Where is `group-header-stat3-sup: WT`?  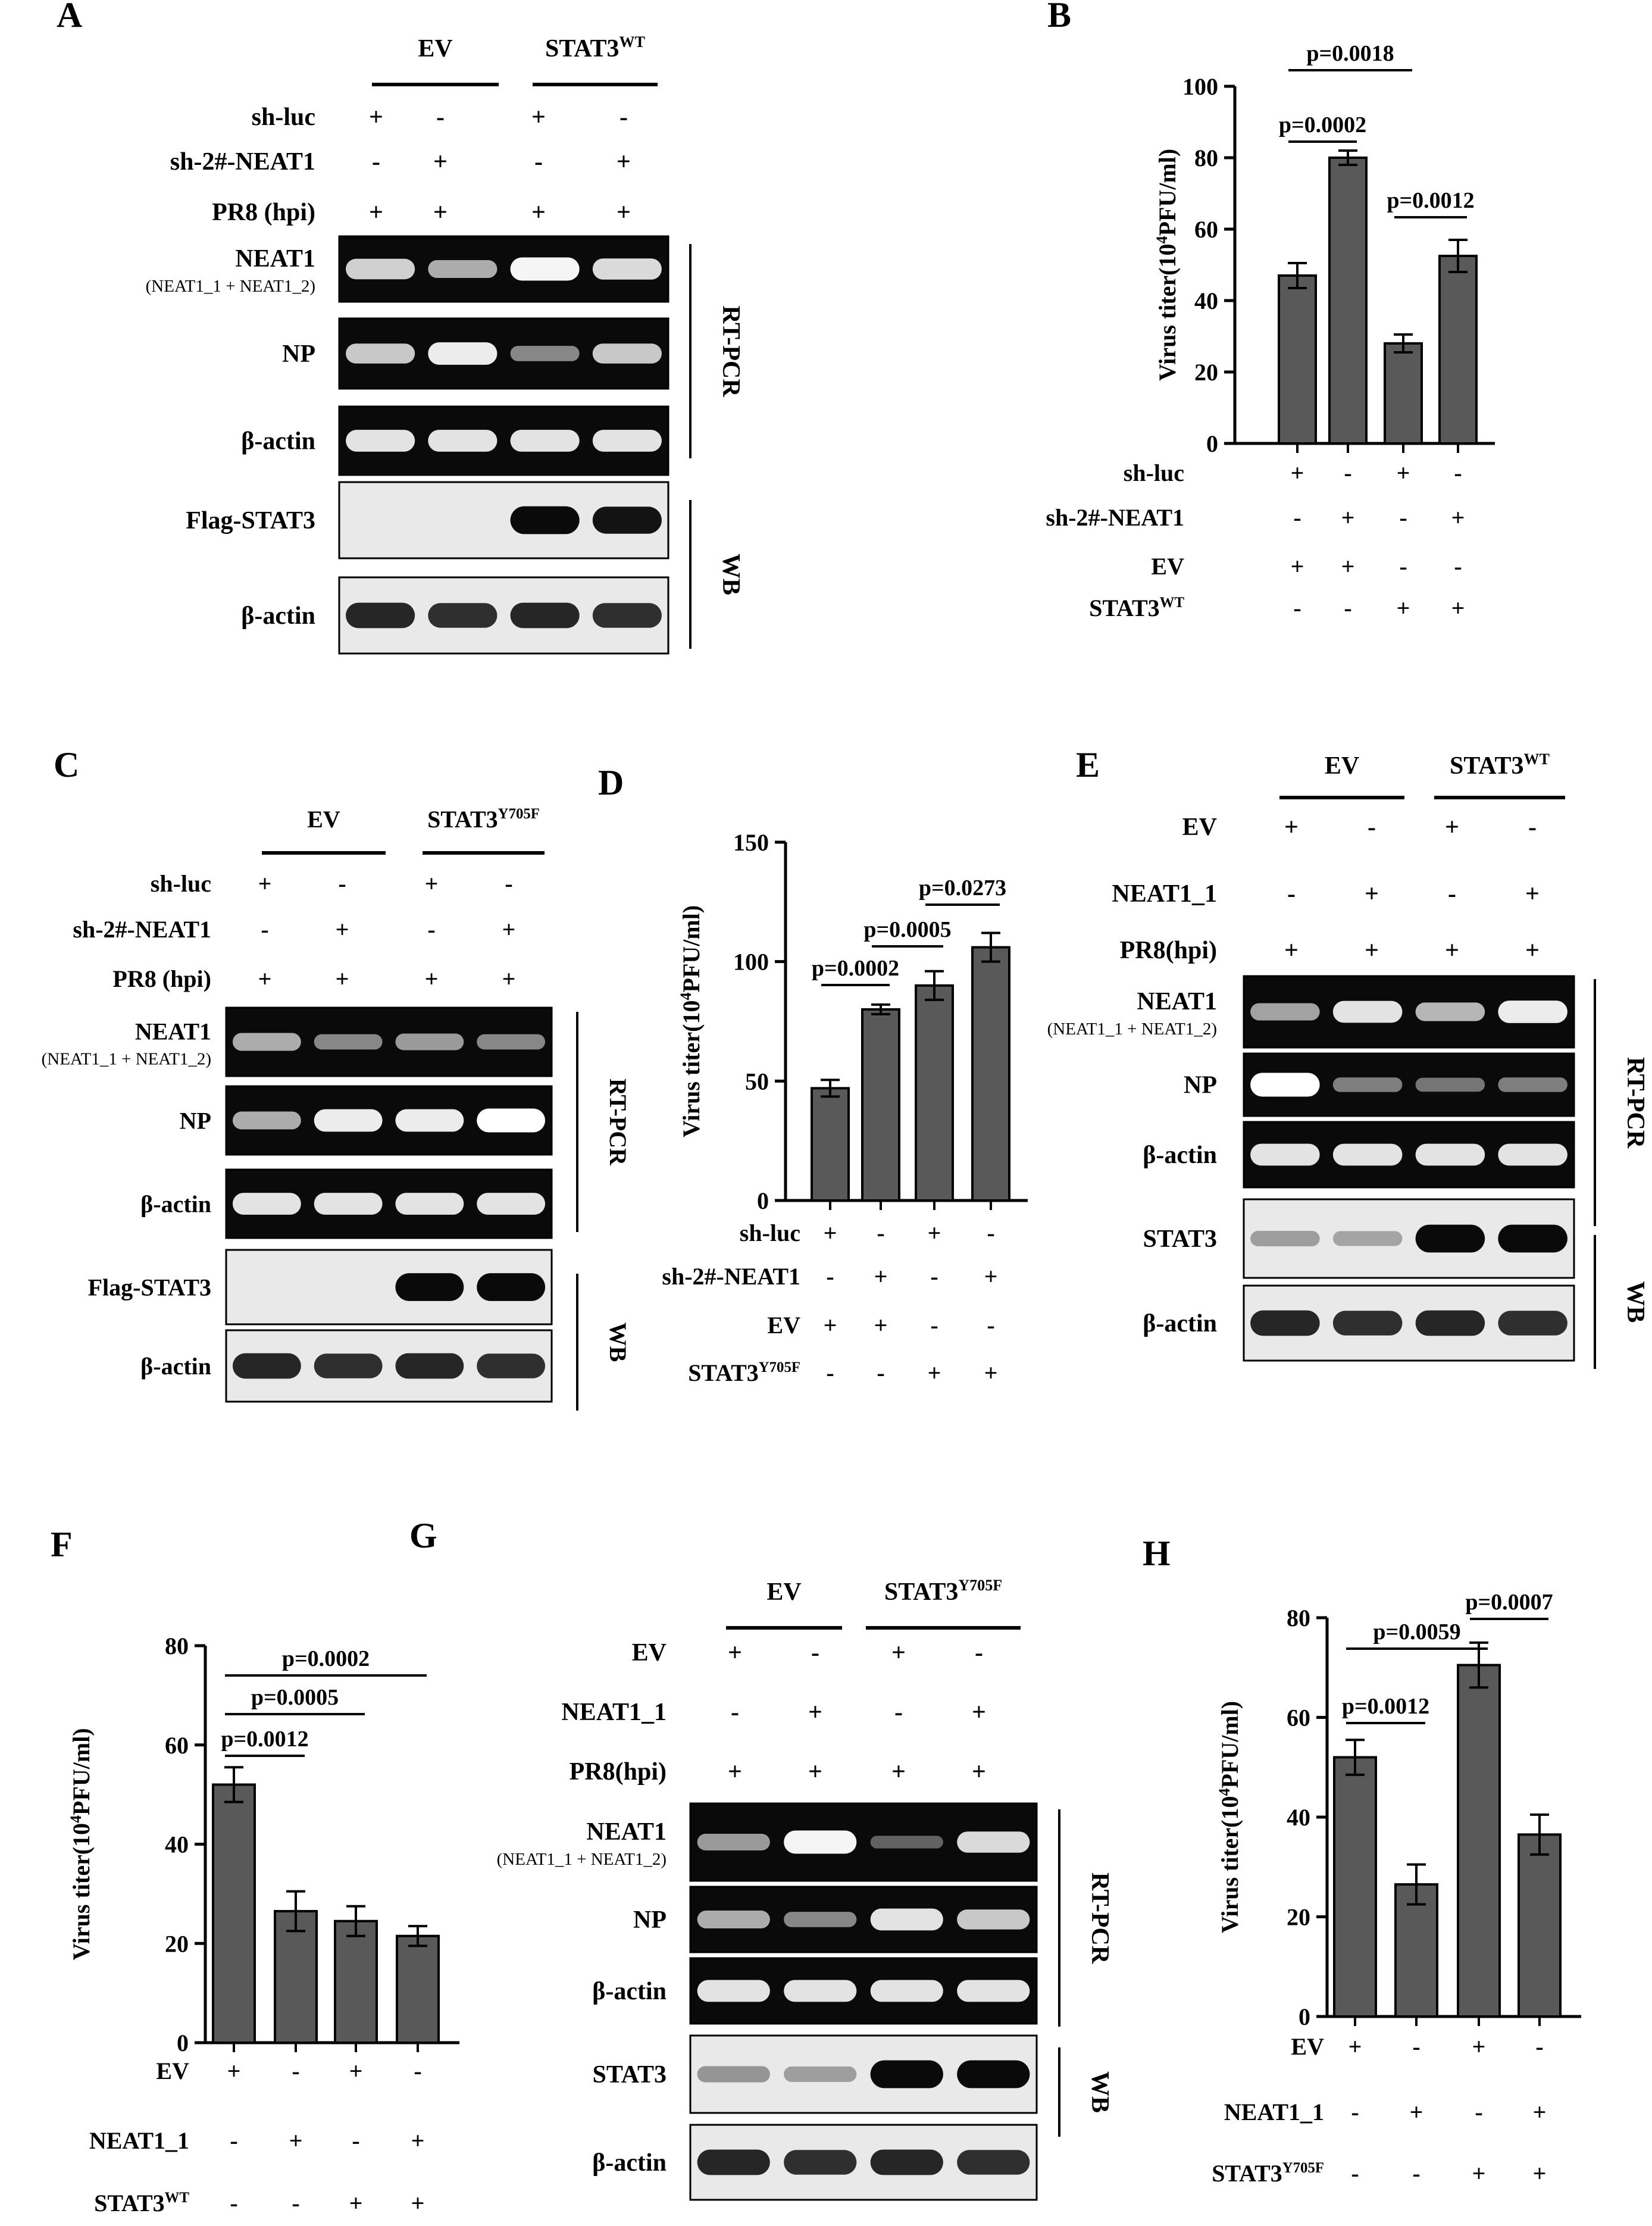
group-header-stat3-sup: WT is located at coordinates (1537, 760).